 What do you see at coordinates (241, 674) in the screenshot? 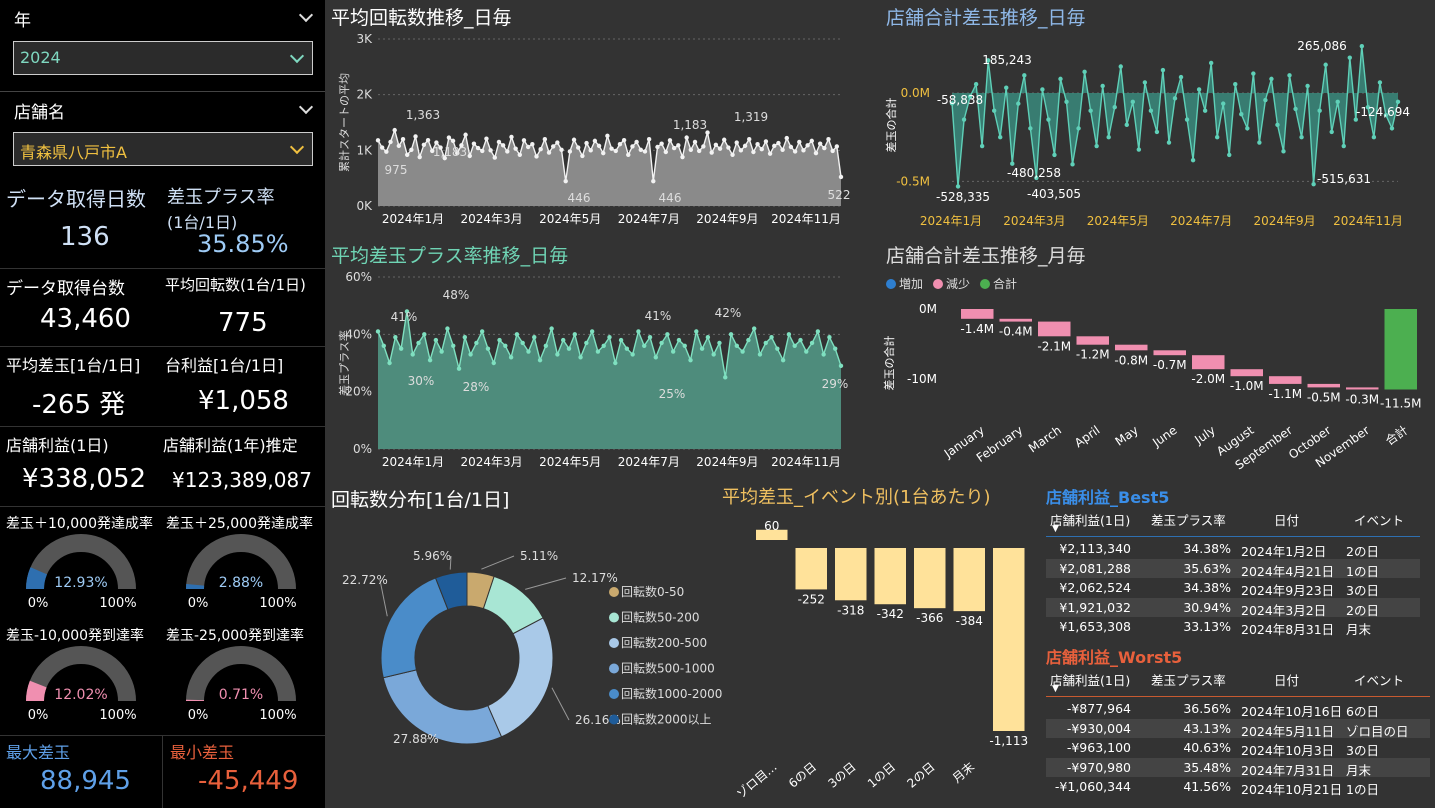
I see `gauge-track` at bounding box center [241, 674].